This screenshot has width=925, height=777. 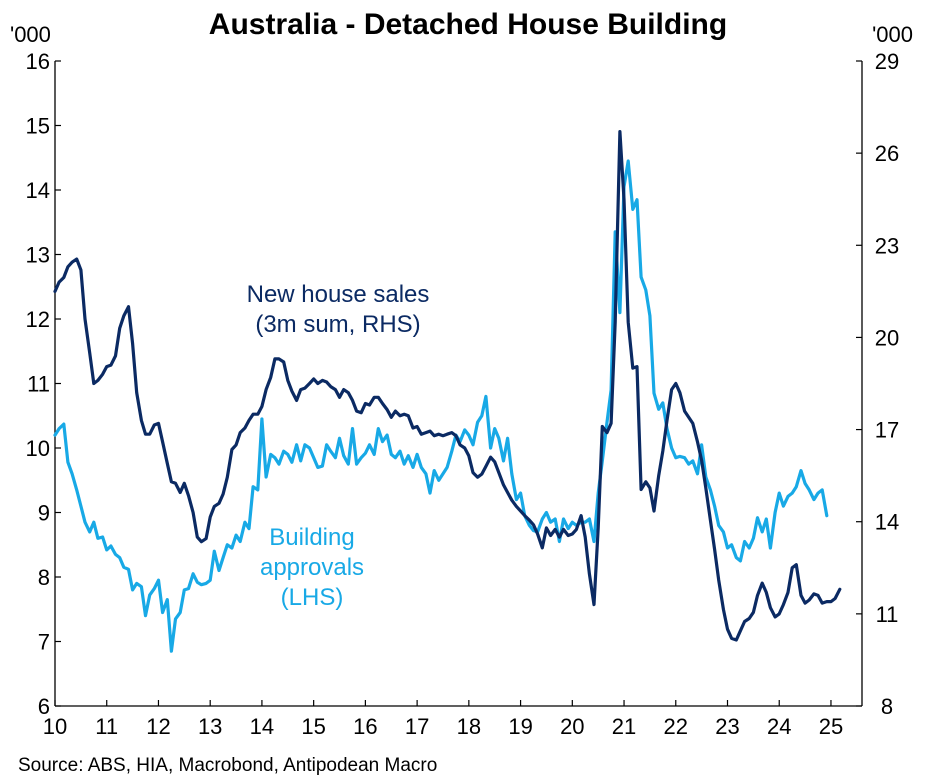 I want to click on left-tick-label: 13, so click(x=38, y=255).